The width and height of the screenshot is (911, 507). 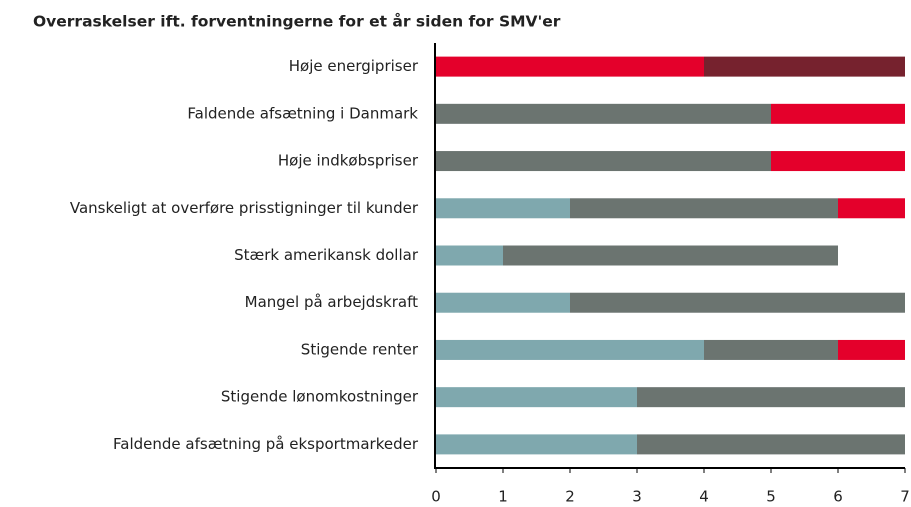 What do you see at coordinates (354, 66) in the screenshot?
I see `category-label: Høje energipriser` at bounding box center [354, 66].